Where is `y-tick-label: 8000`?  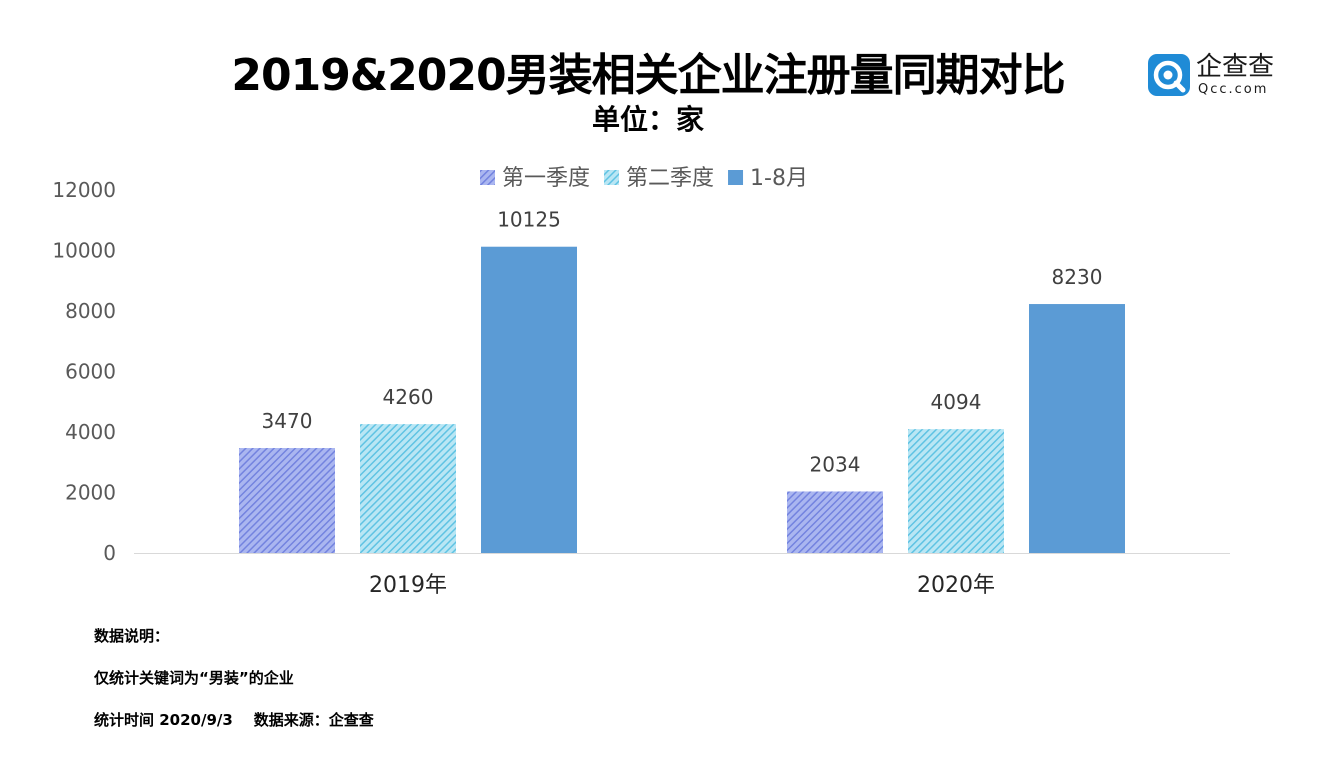 y-tick-label: 8000 is located at coordinates (90, 311).